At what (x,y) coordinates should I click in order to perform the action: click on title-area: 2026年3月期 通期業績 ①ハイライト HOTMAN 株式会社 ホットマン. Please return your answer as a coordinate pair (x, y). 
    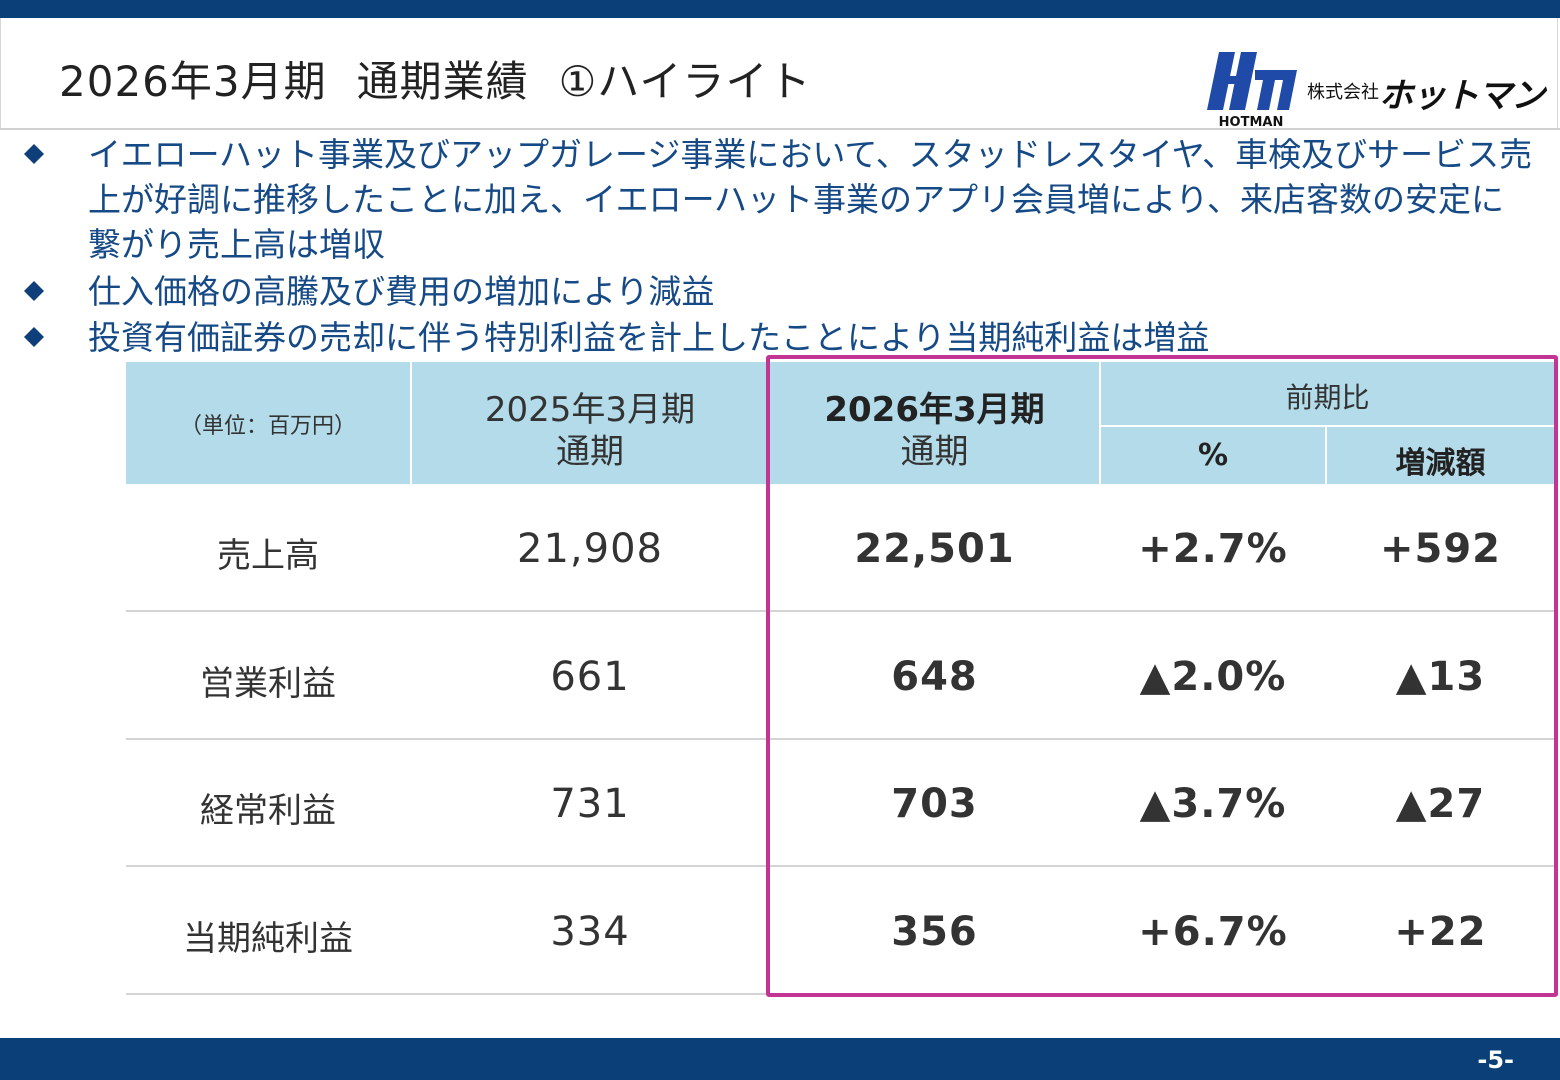
    Looking at the image, I should click on (779, 74).